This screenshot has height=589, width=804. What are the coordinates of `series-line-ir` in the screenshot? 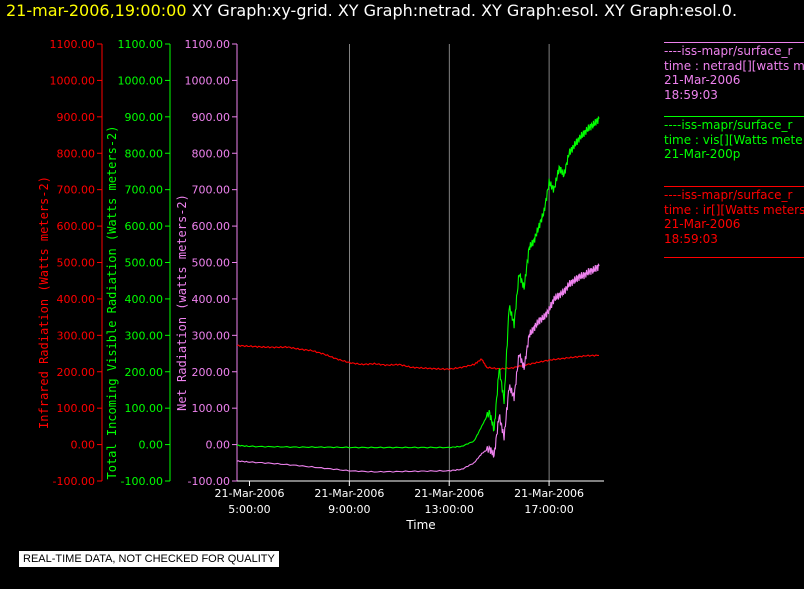 It's located at (417, 357).